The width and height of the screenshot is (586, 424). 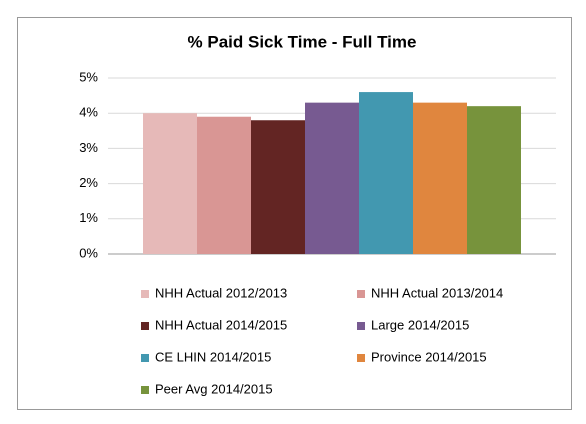 I want to click on legend-label: CE LHIN 2014/2015, so click(x=213, y=356).